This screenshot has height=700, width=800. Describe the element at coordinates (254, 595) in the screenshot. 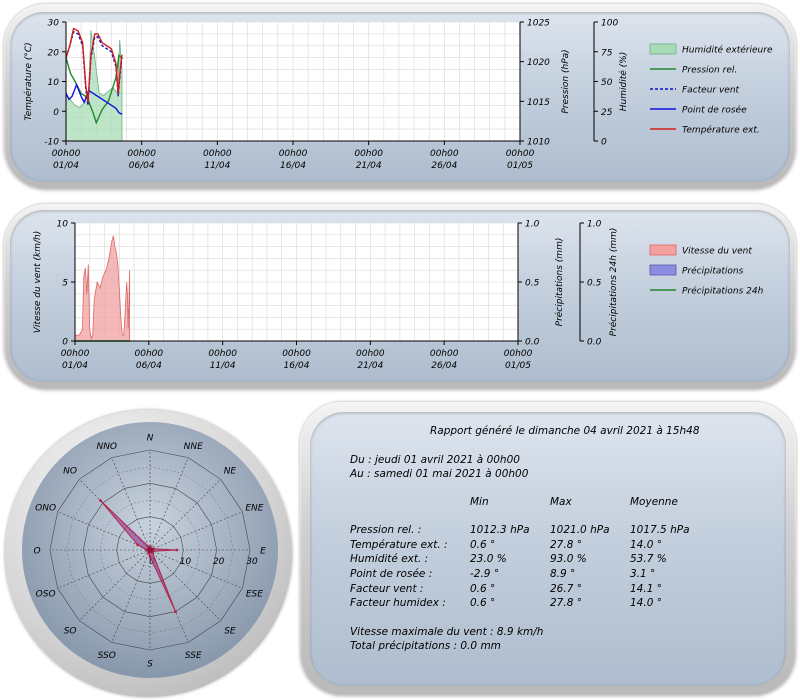

I see `radar-direction-label: ESE` at that location.